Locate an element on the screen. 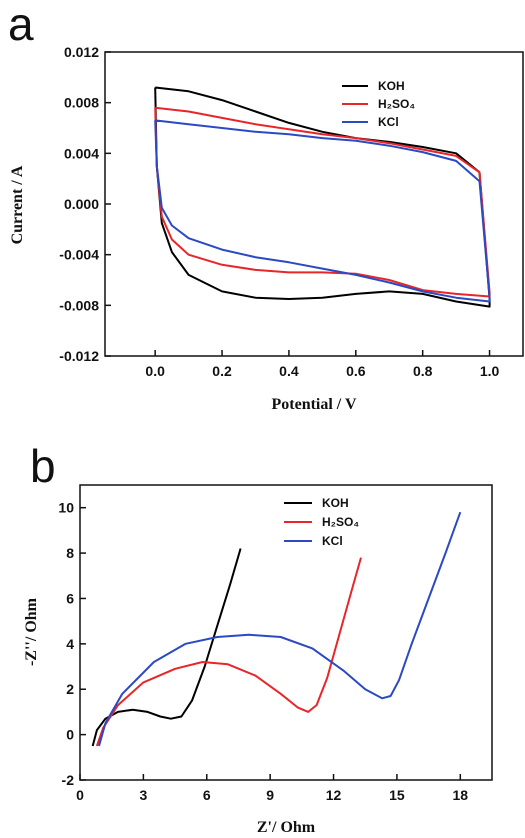  legend-b-h2so4-label: H₂SO₄ is located at coordinates (340, 522).